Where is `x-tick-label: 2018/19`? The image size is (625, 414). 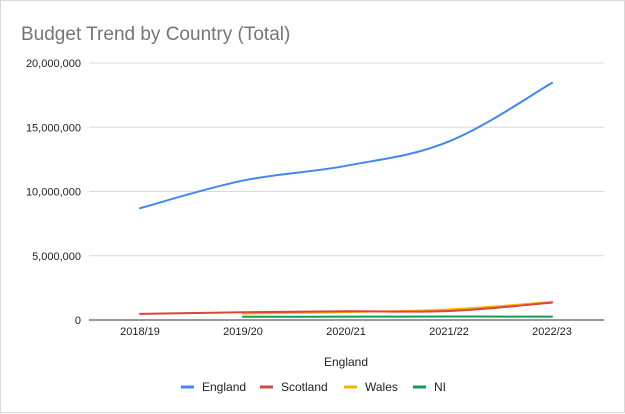
x-tick-label: 2018/19 is located at coordinates (140, 332).